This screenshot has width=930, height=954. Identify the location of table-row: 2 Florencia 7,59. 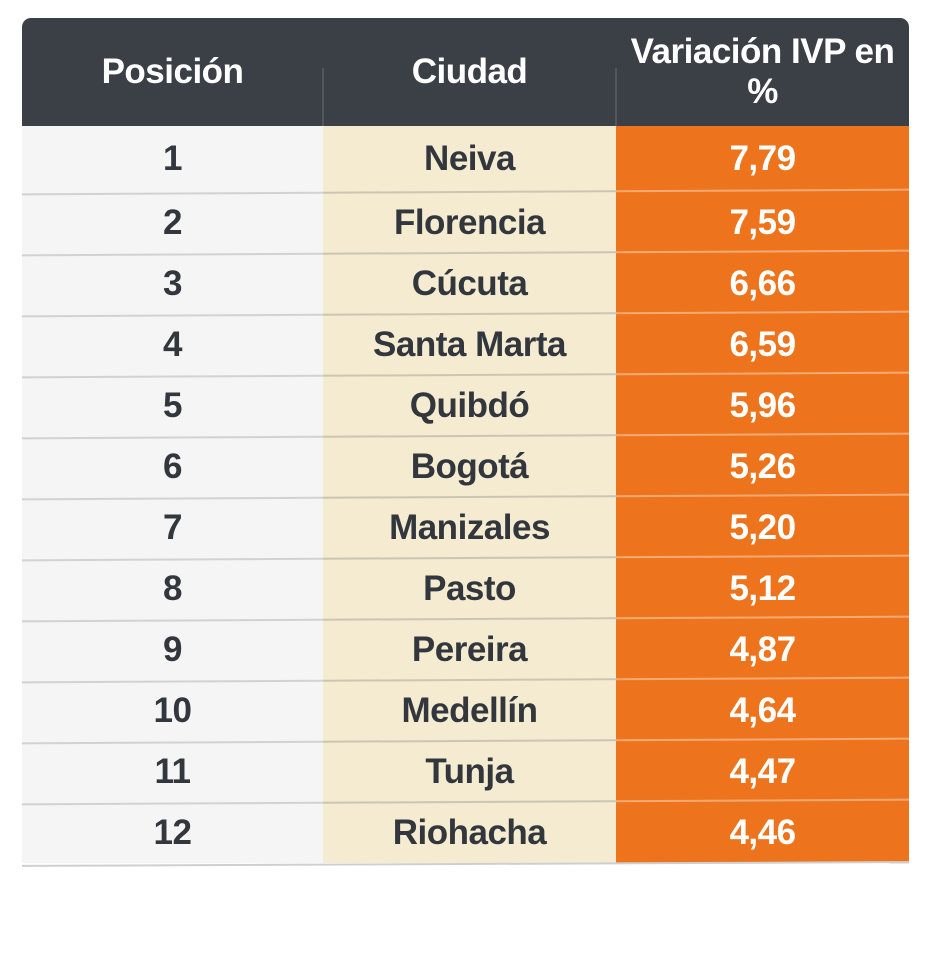
(465, 220).